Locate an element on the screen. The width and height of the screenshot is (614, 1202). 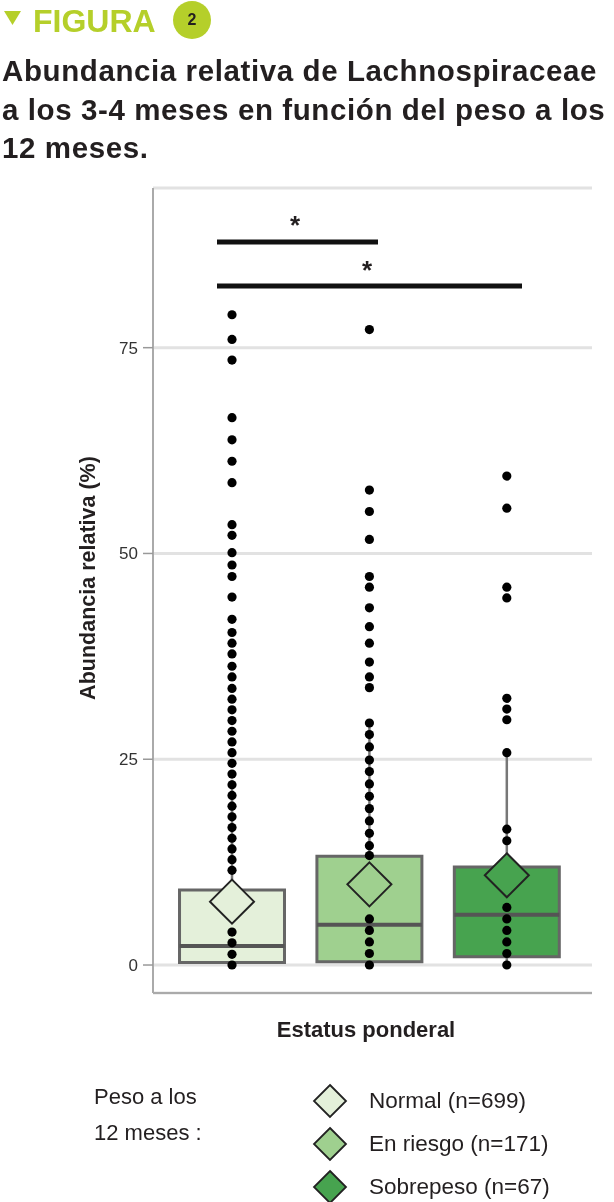
legend-title: Peso a los 12 meses : is located at coordinates (148, 1114).